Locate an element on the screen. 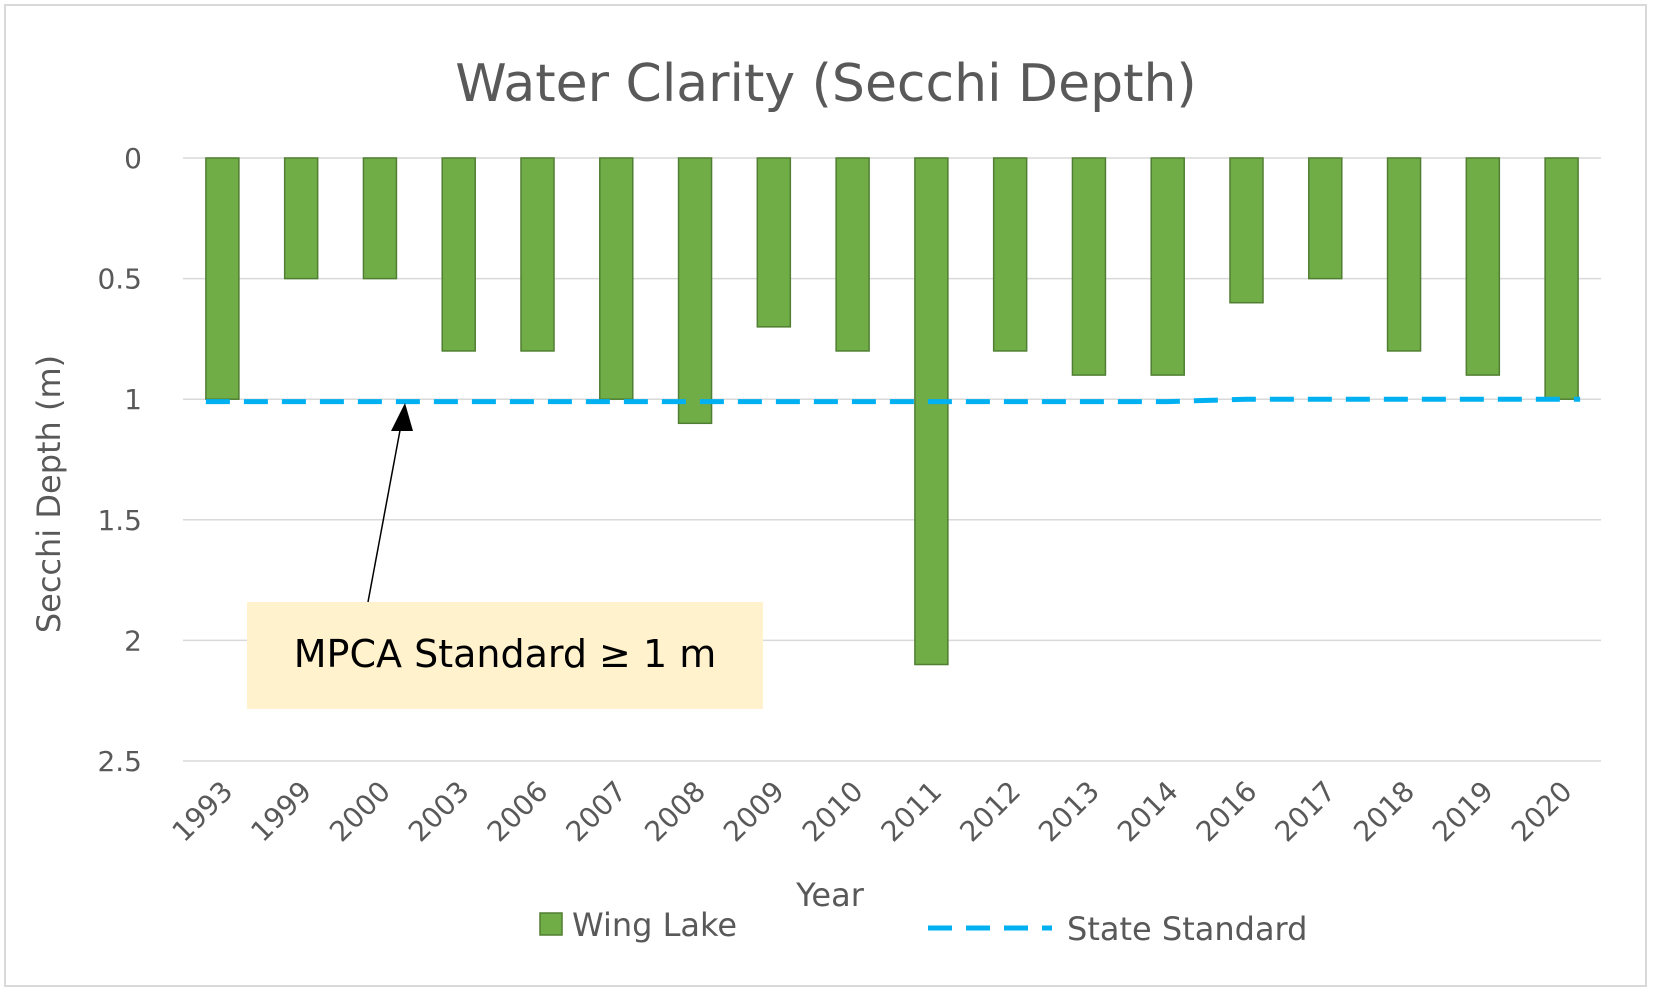 This screenshot has width=1653, height=993. x-tick-label: 2000 is located at coordinates (360, 812).